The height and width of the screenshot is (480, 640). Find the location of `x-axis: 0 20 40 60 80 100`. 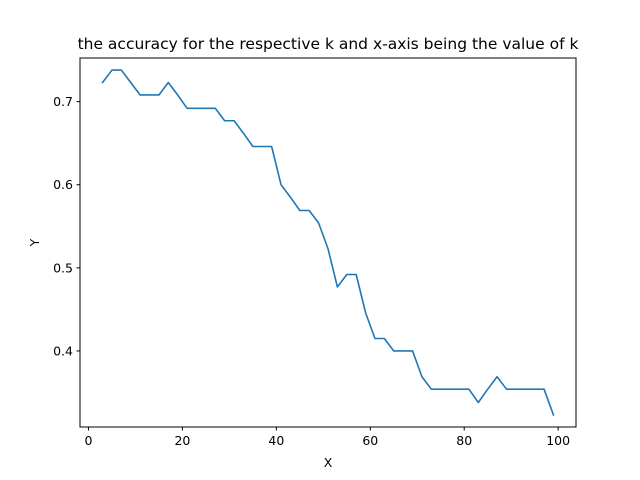

x-axis: 0 20 40 60 80 100 is located at coordinates (327, 437).